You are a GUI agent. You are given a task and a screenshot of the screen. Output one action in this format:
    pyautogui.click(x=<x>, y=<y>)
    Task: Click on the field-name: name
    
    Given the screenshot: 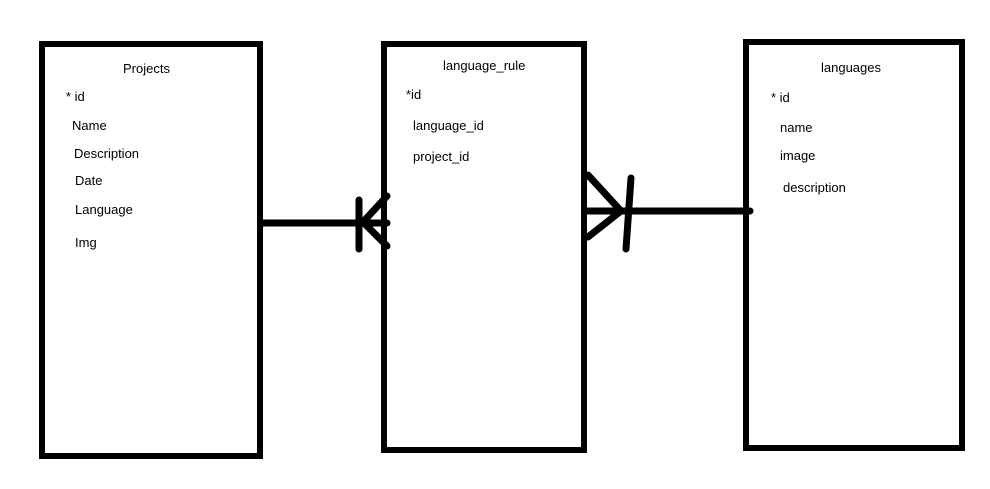 What is the action you would take?
    pyautogui.click(x=796, y=127)
    